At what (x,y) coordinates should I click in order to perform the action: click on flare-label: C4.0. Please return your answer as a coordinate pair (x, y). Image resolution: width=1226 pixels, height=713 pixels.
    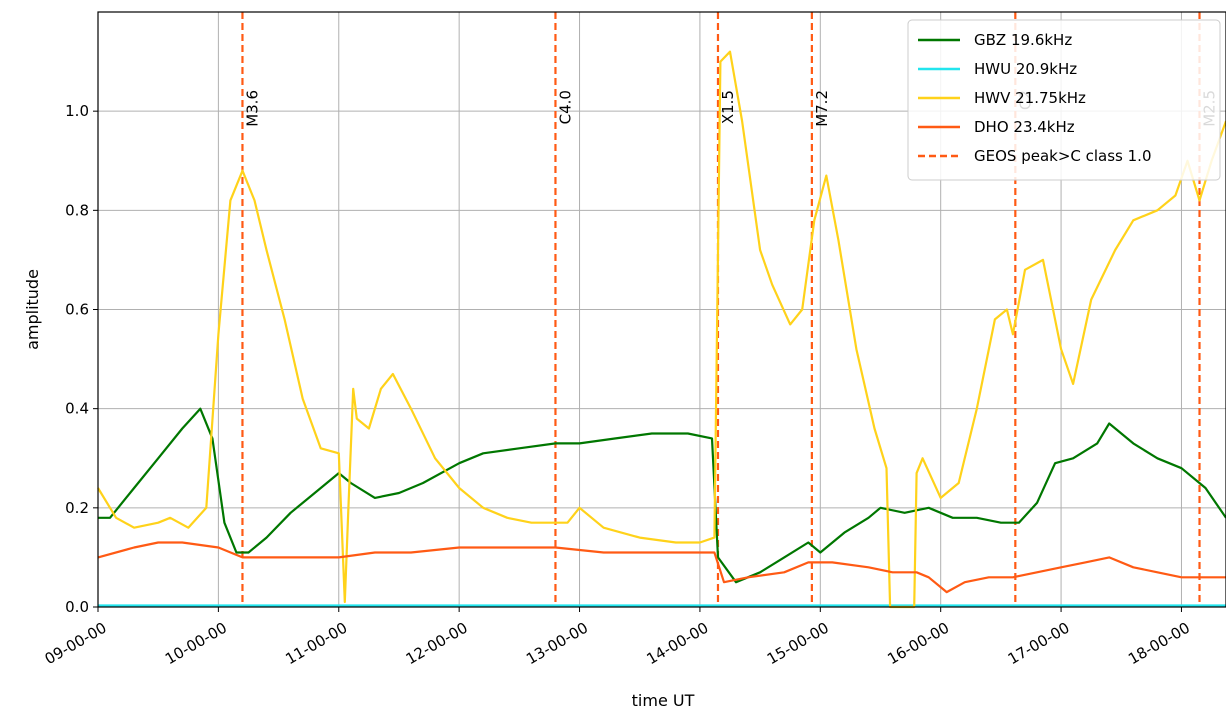
    Looking at the image, I should click on (565, 107).